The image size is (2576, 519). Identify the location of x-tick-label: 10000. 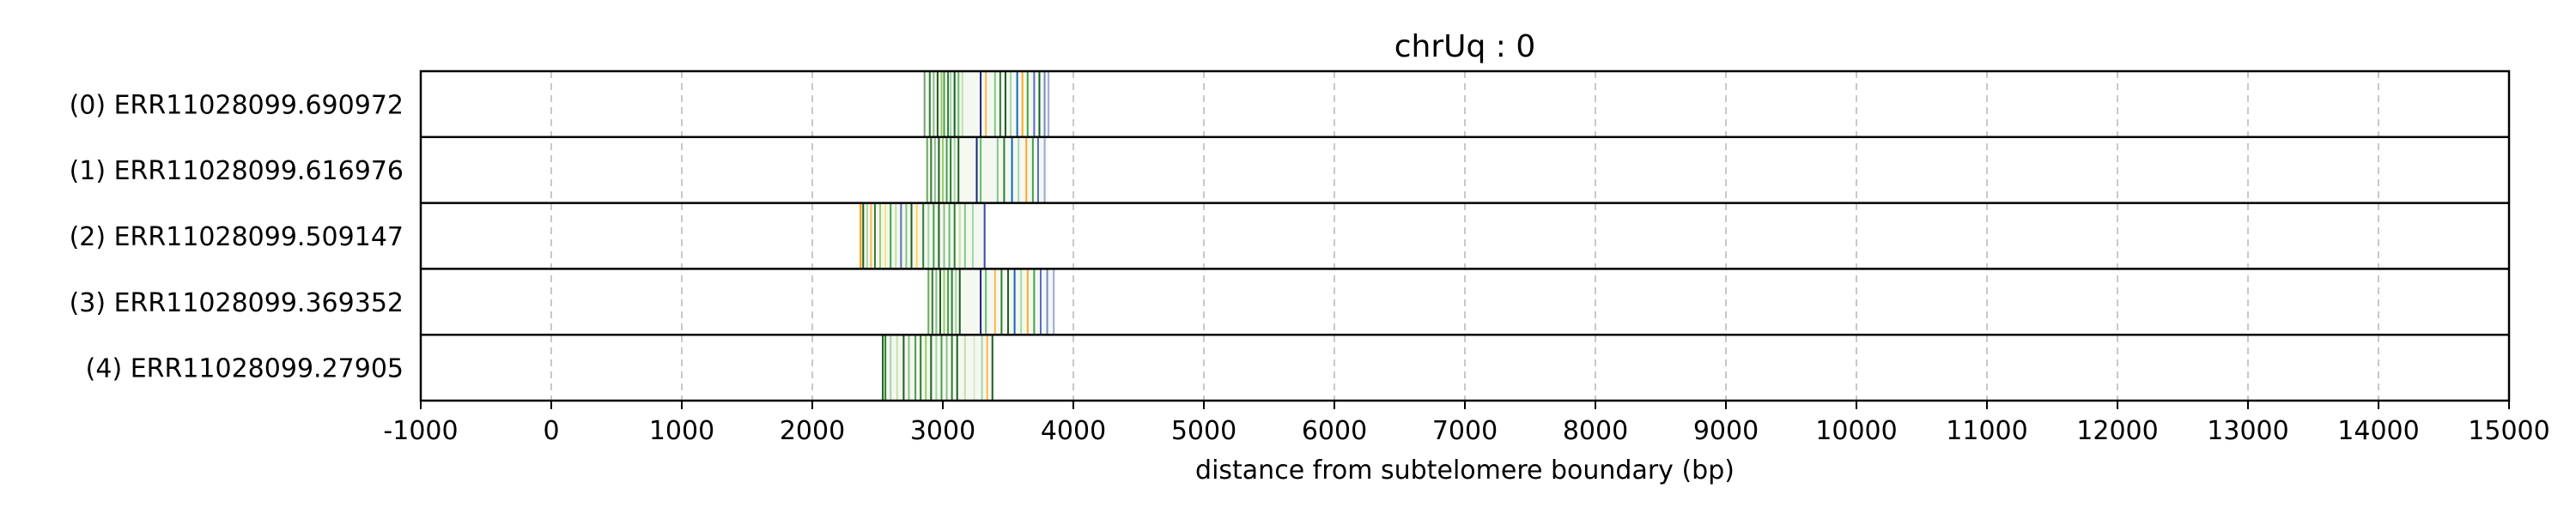
(1856, 431).